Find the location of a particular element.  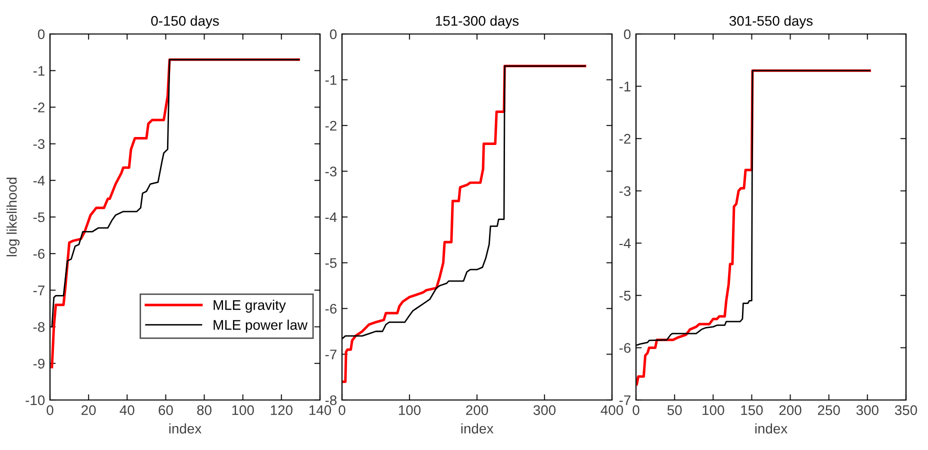

x-tick-label: 40 is located at coordinates (127, 410).